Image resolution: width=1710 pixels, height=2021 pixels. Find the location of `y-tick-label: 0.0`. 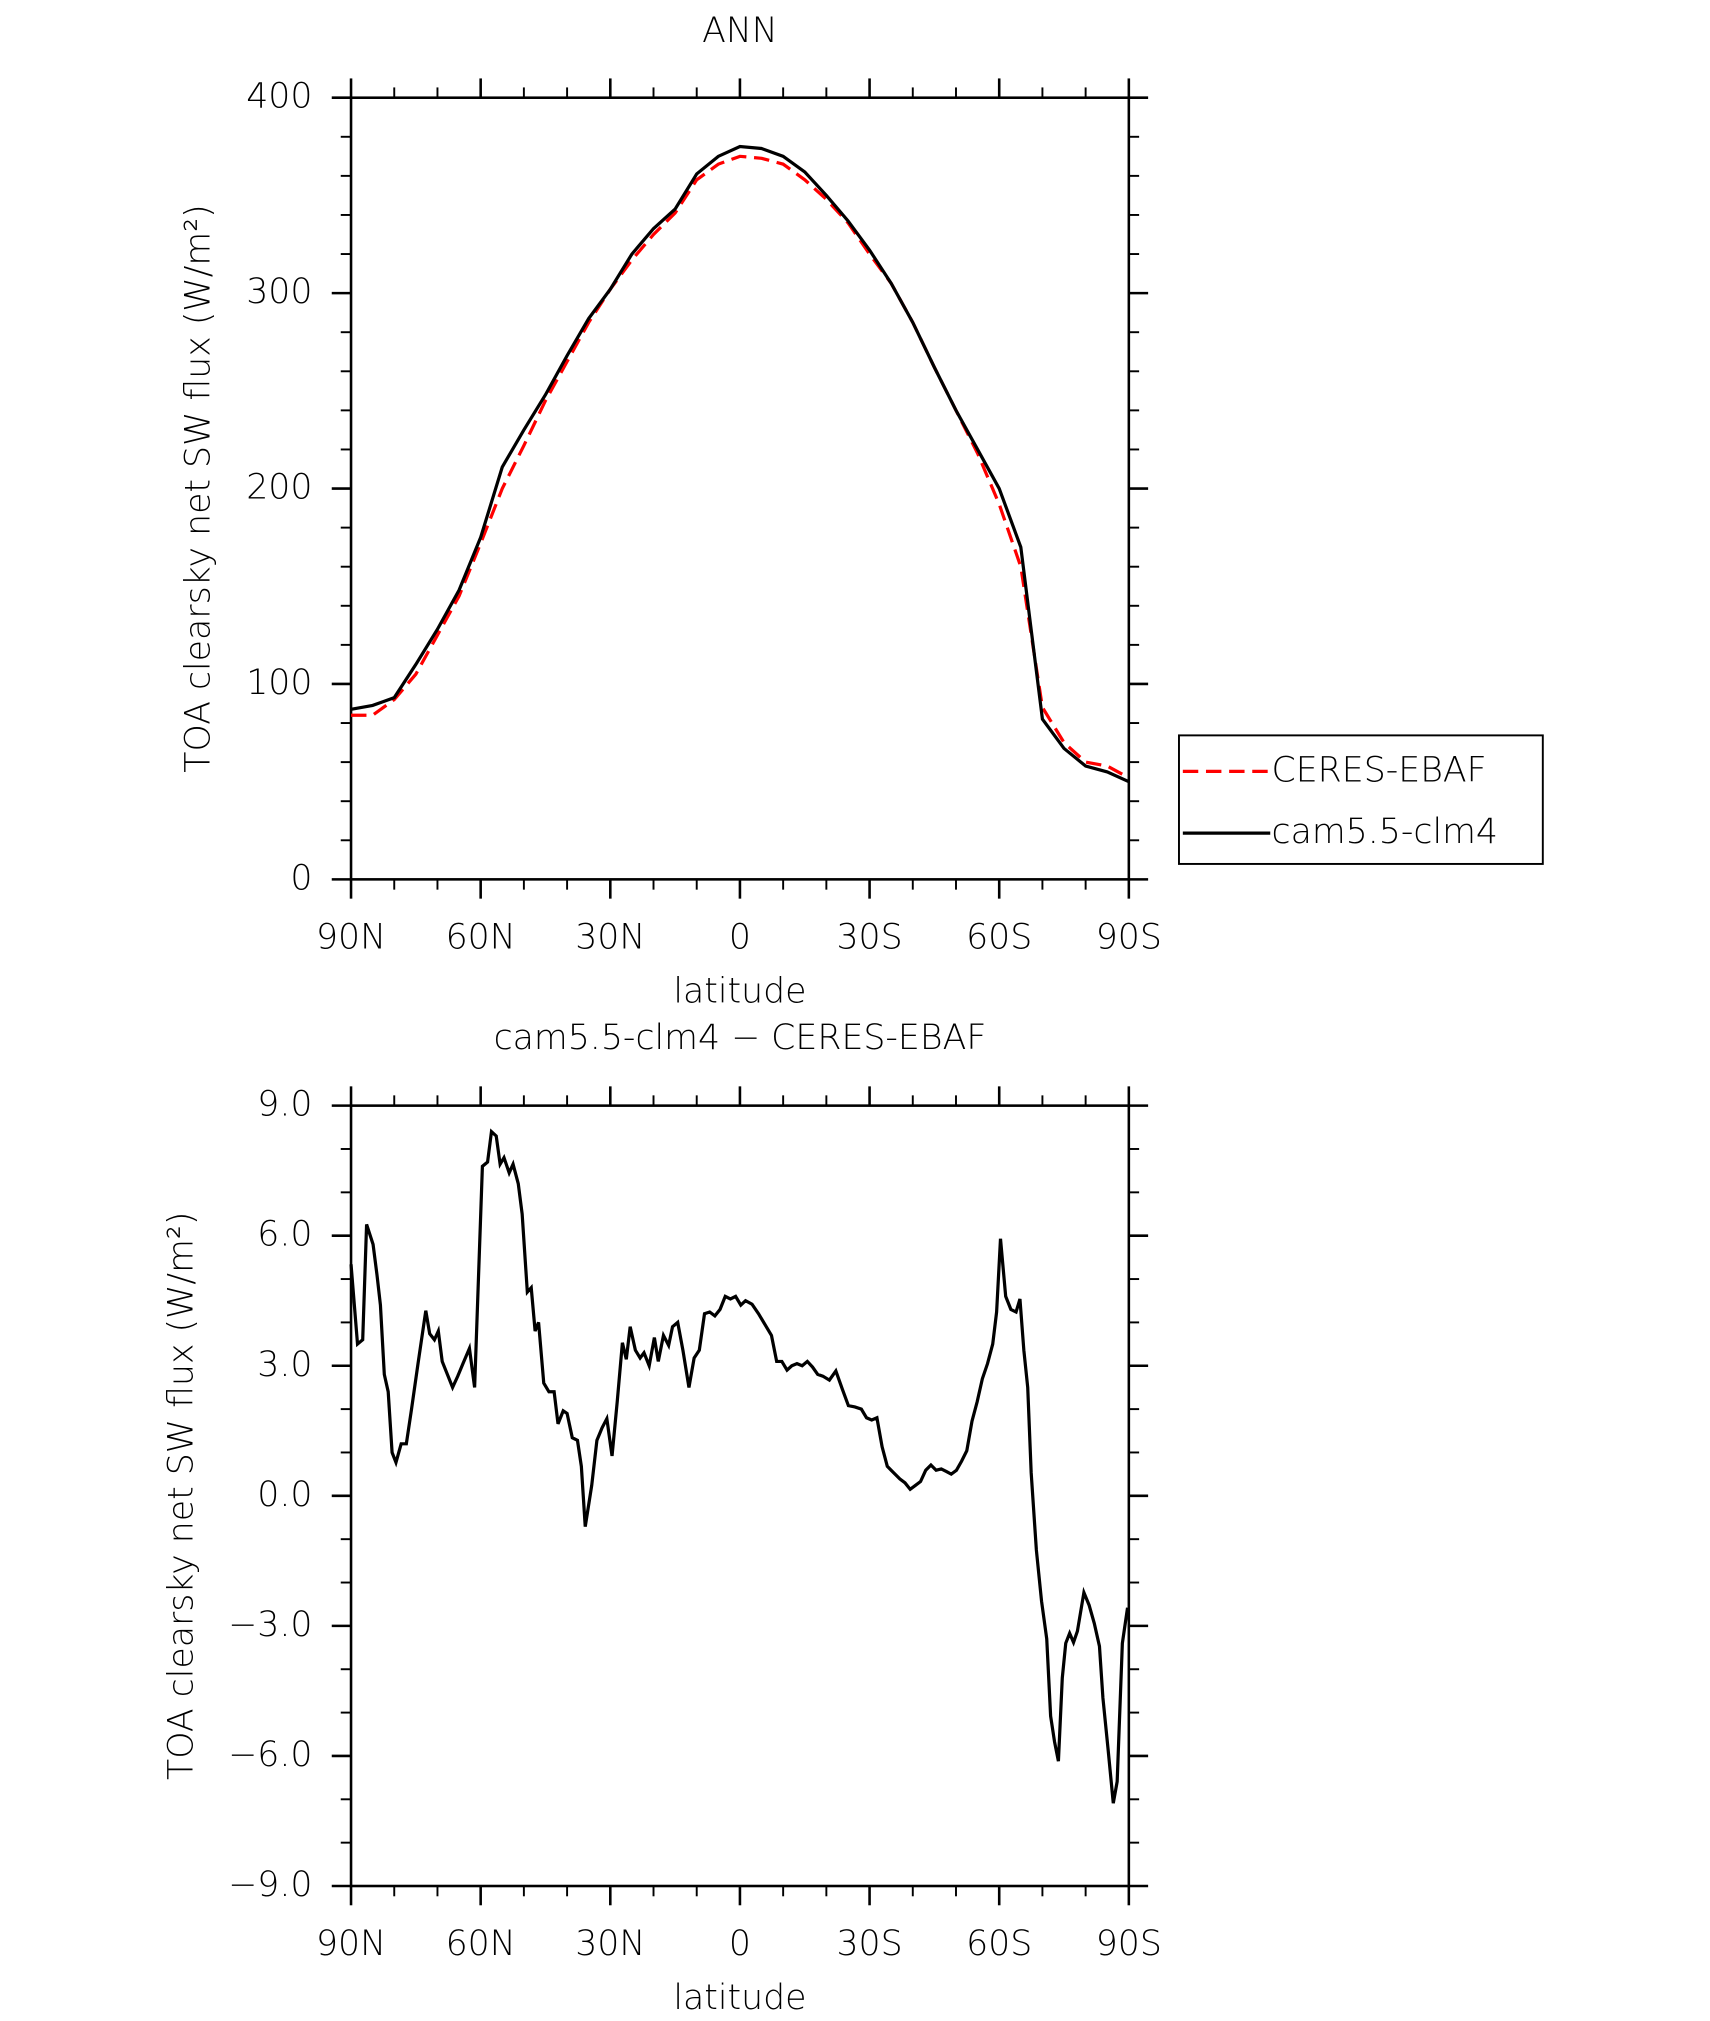

y-tick-label: 0.0 is located at coordinates (284, 1495).